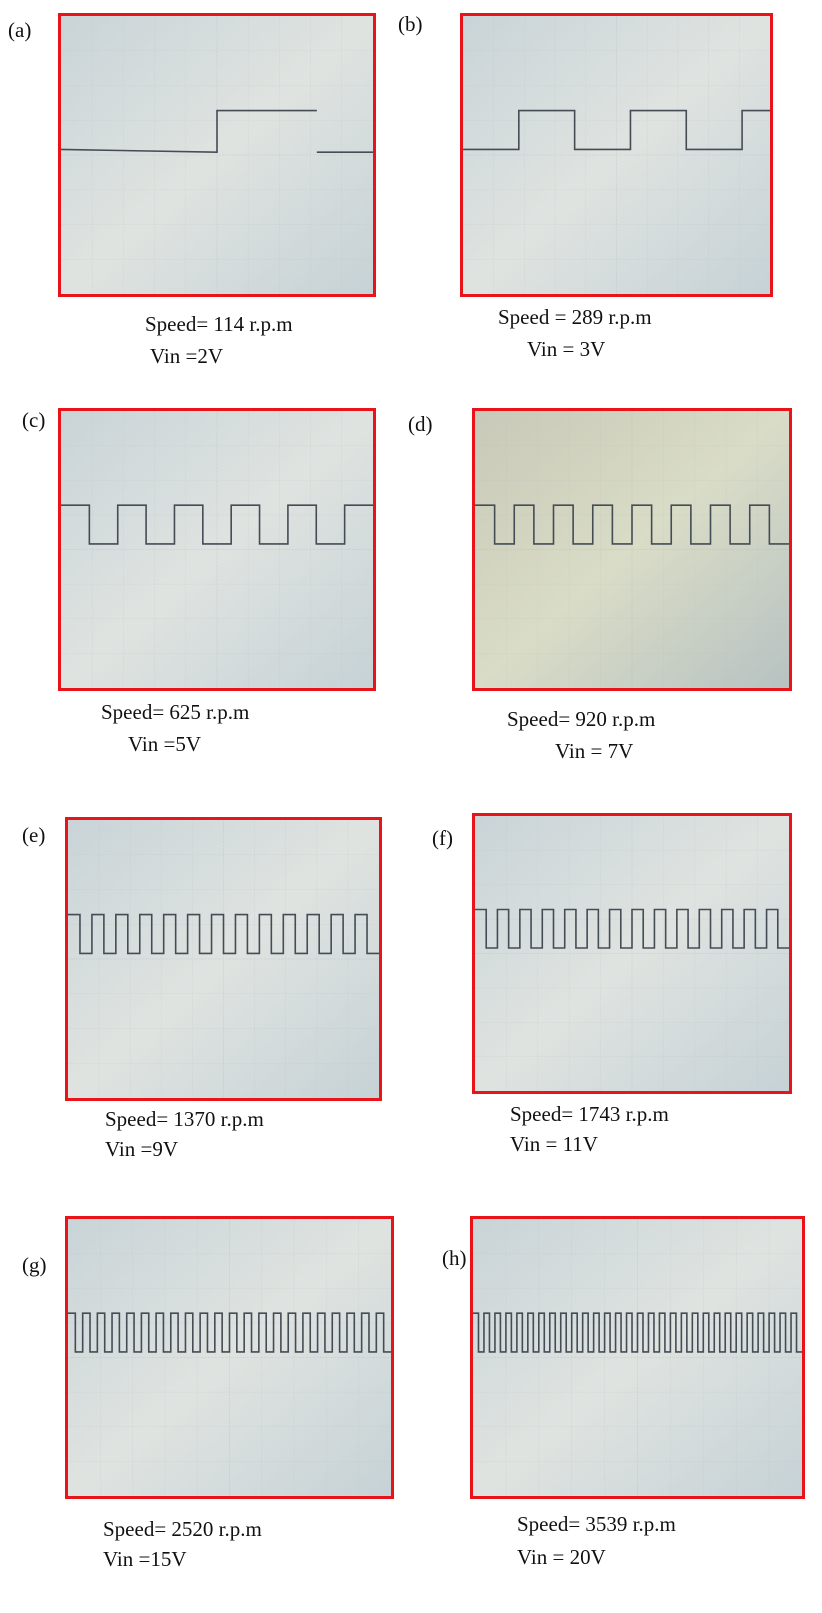 The height and width of the screenshot is (1613, 822). Describe the element at coordinates (554, 1144) in the screenshot. I see `vin-caption: Vin = 11V` at that location.